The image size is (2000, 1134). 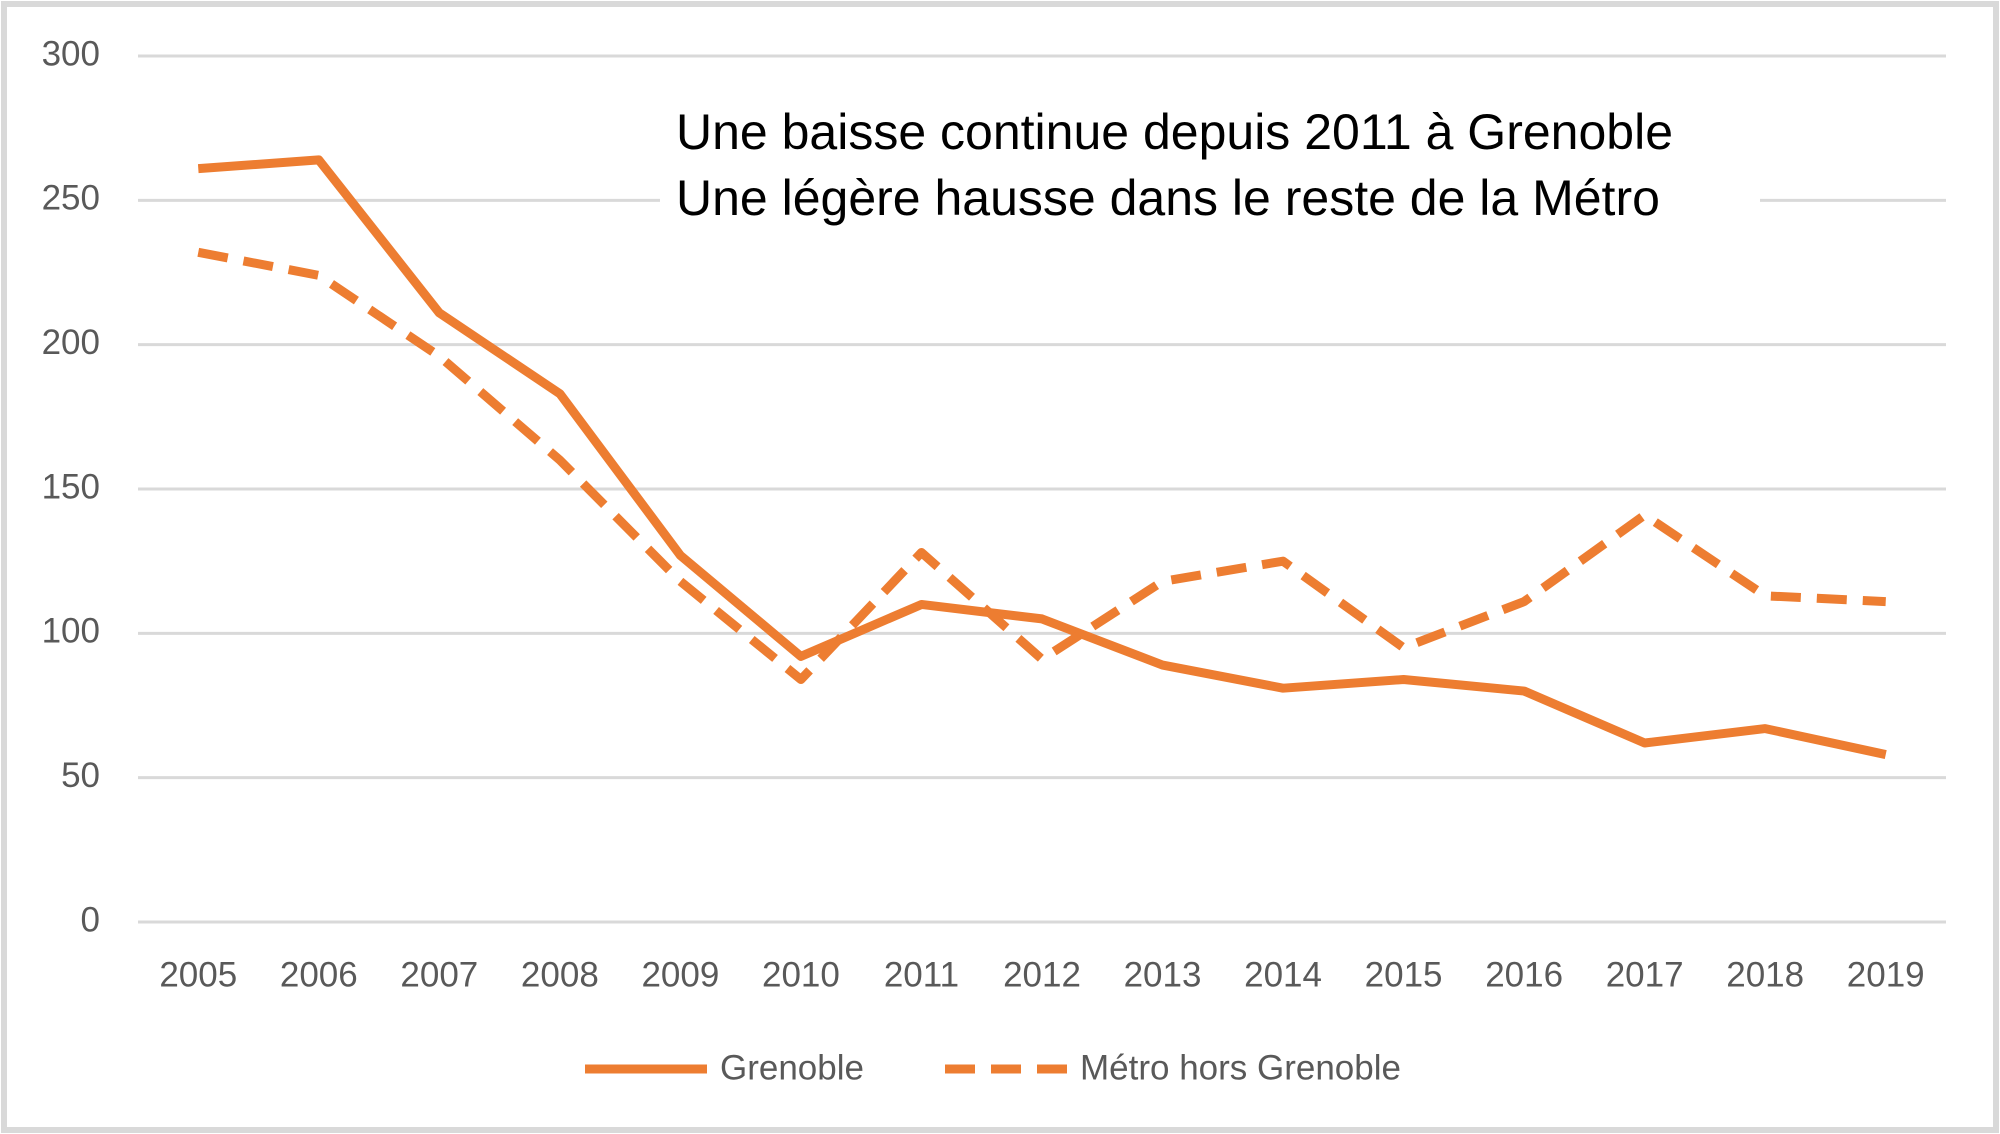 What do you see at coordinates (1524, 974) in the screenshot?
I see `x-tick-label: 2016` at bounding box center [1524, 974].